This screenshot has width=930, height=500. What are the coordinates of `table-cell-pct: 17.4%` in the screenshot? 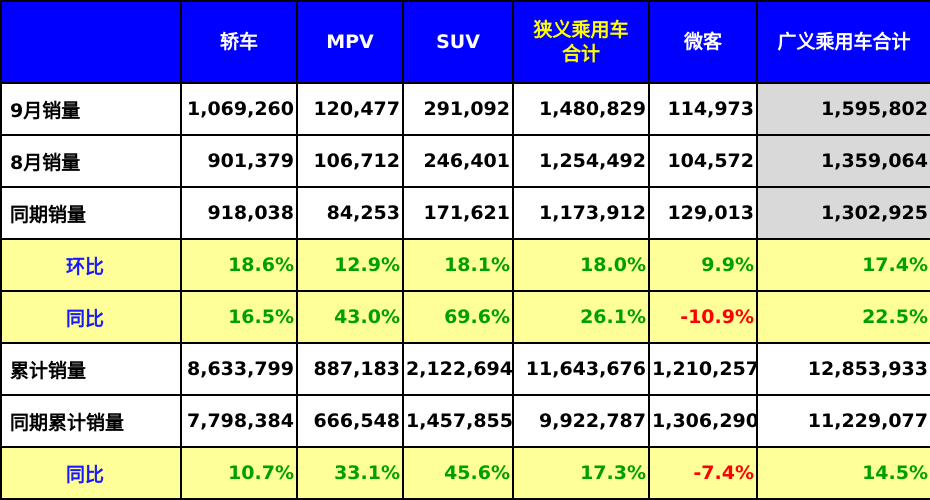 It's located at (843, 265).